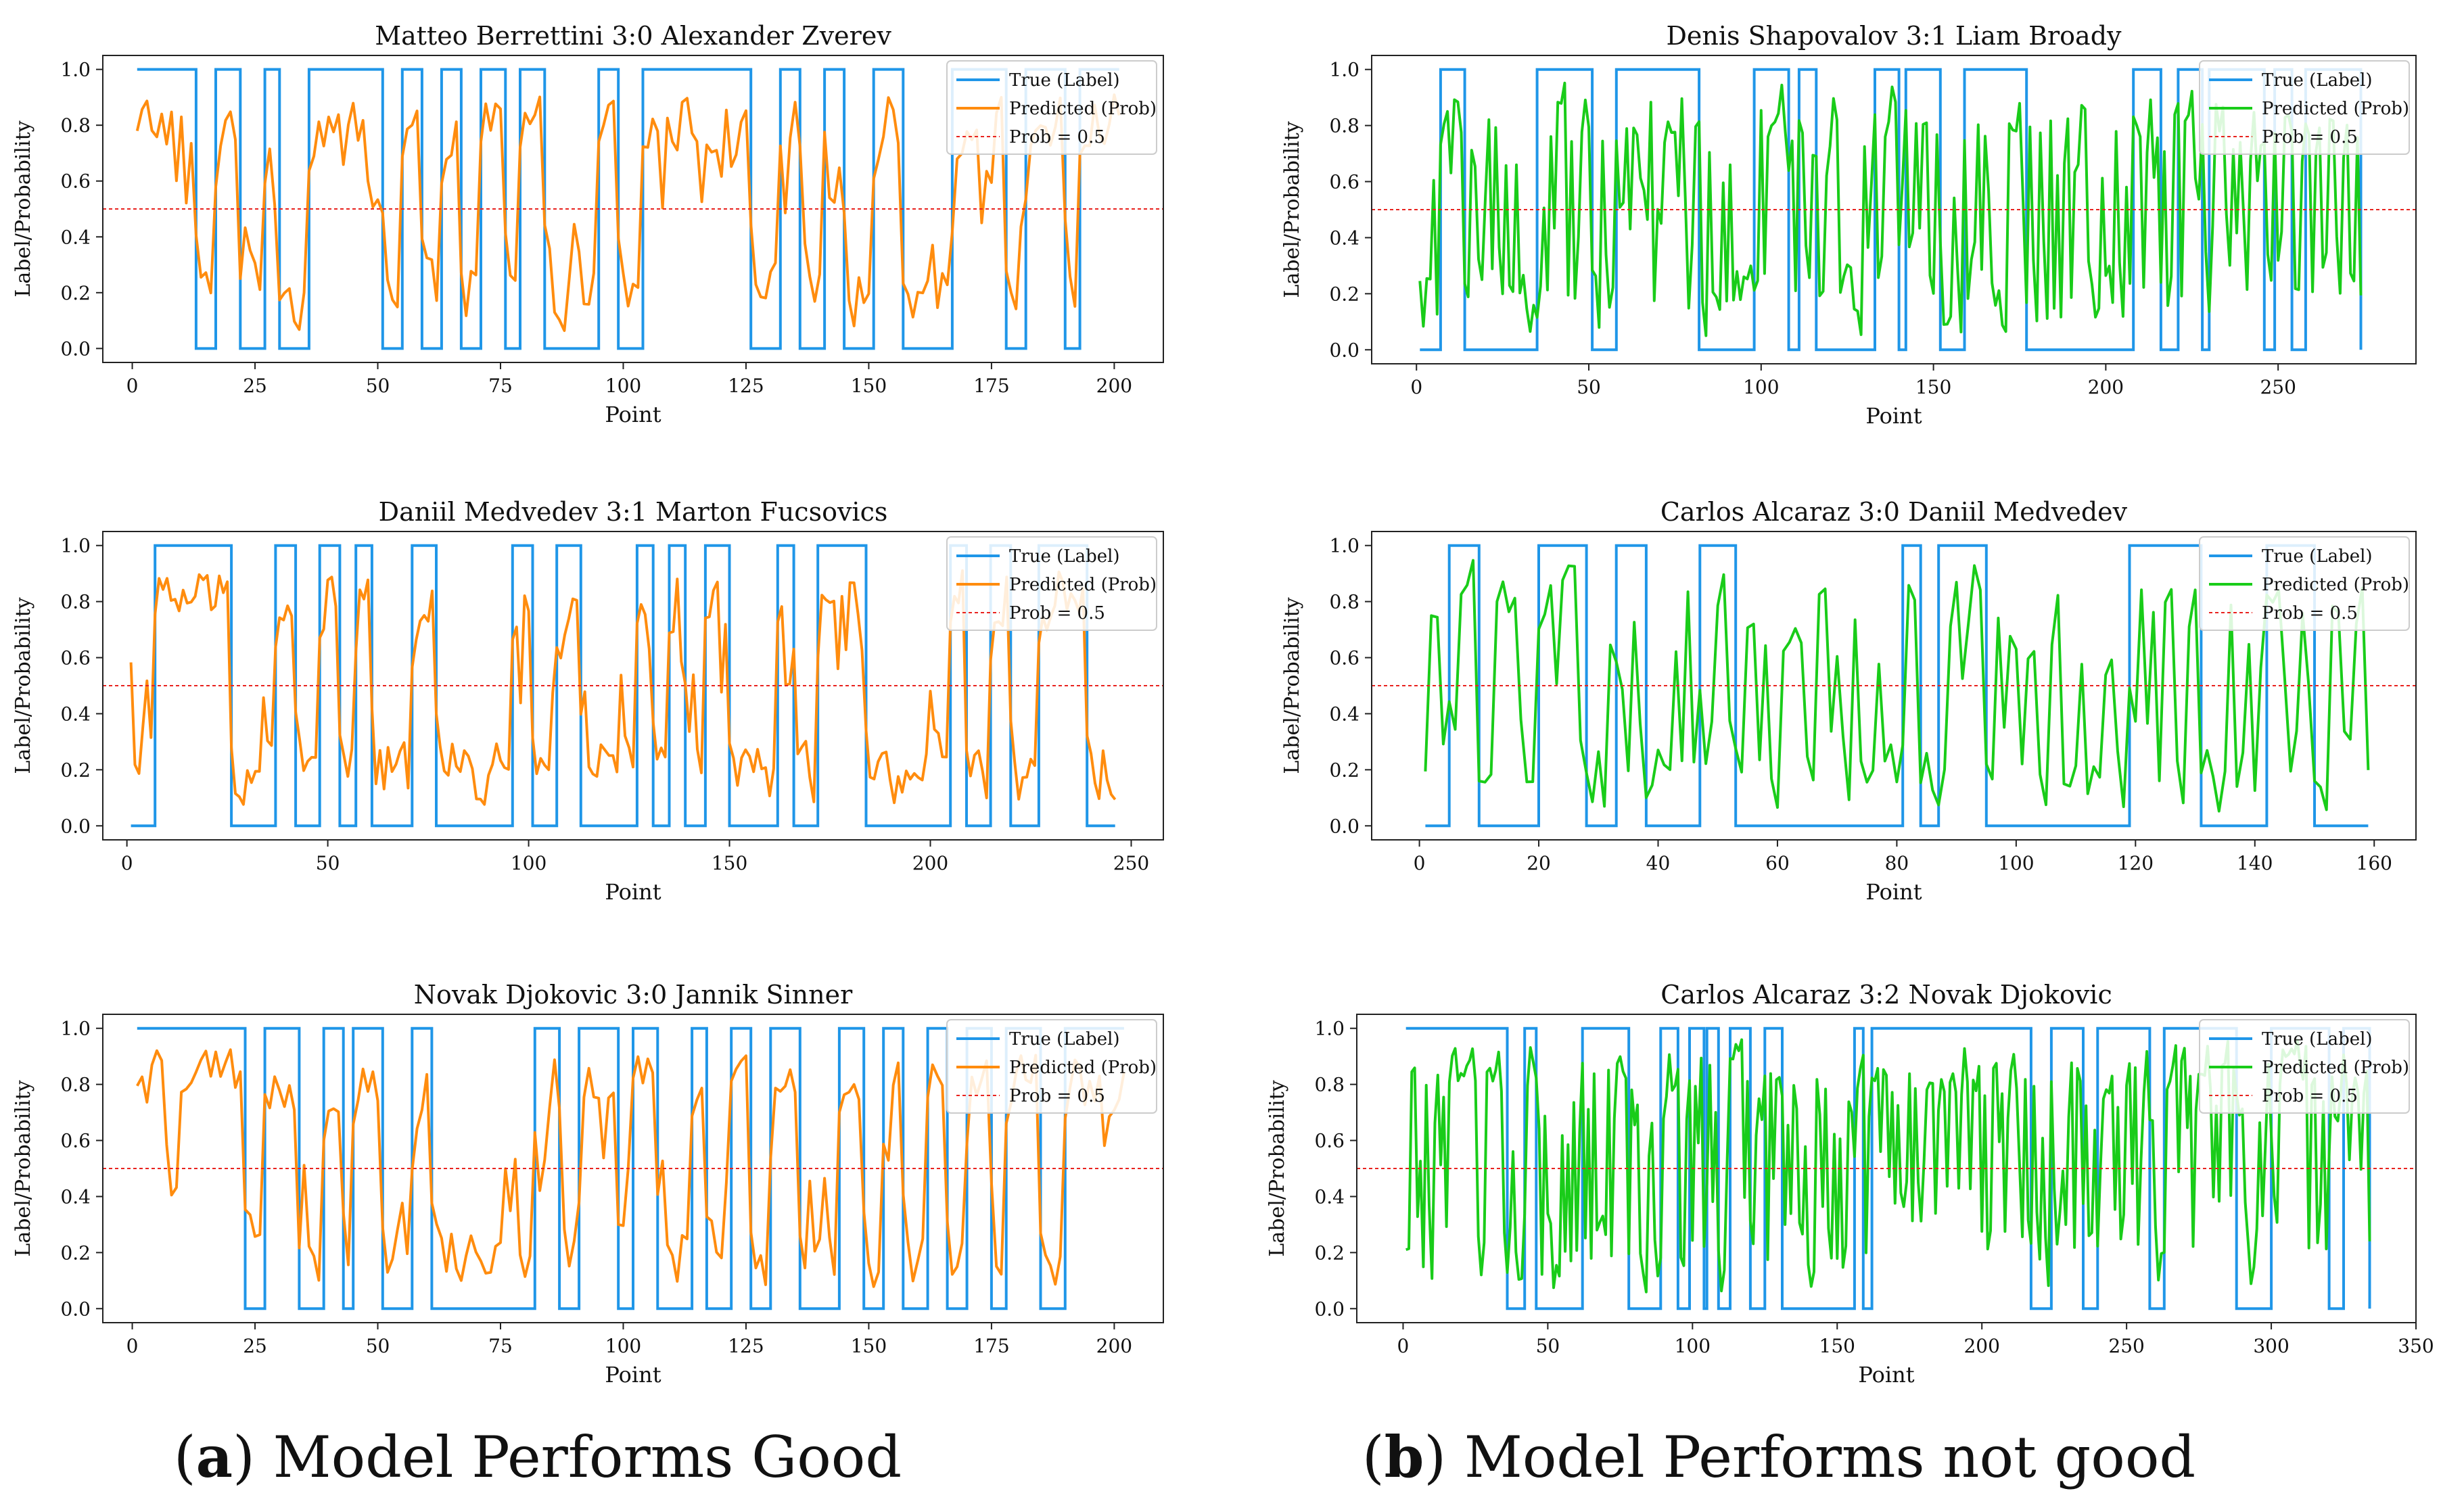 The image size is (2441, 1512). What do you see at coordinates (214, 1456) in the screenshot?
I see `caption-a-letter: a` at bounding box center [214, 1456].